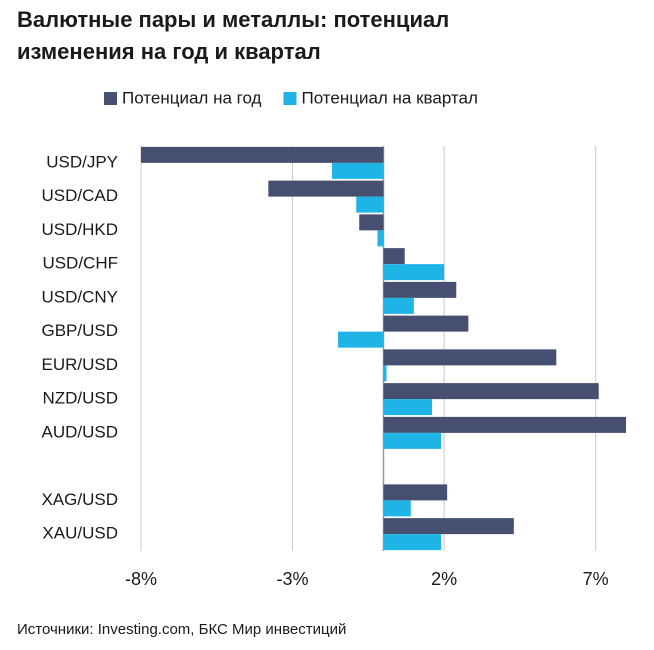 The width and height of the screenshot is (654, 650). What do you see at coordinates (80, 533) in the screenshot?
I see `y-tick-label: XAU/USD` at bounding box center [80, 533].